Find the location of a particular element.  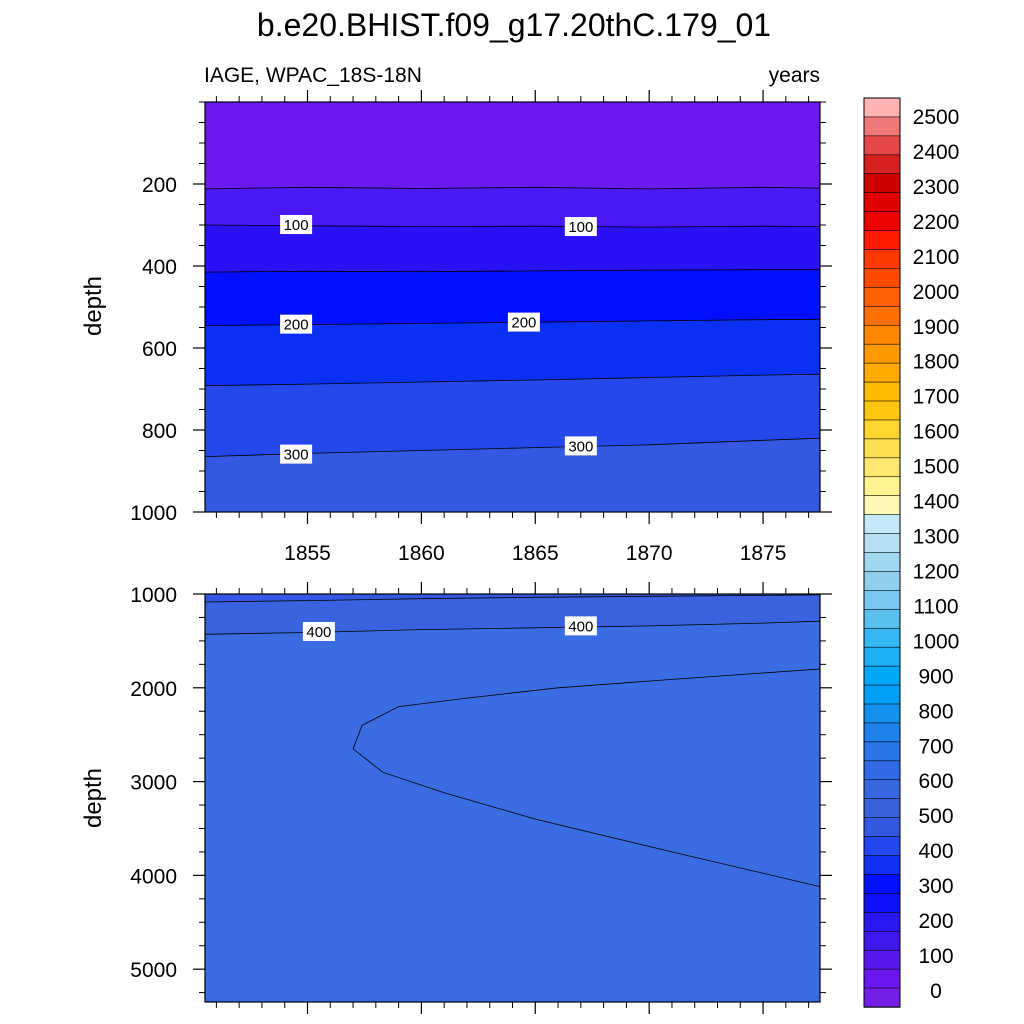

upper-ylabel: depth is located at coordinates (93, 306).